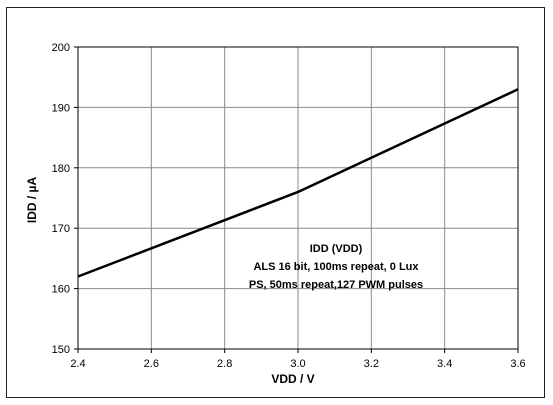 This screenshot has height=405, width=553. Describe the element at coordinates (32, 200) in the screenshot. I see `y-axis-label: IDD / µA` at that location.